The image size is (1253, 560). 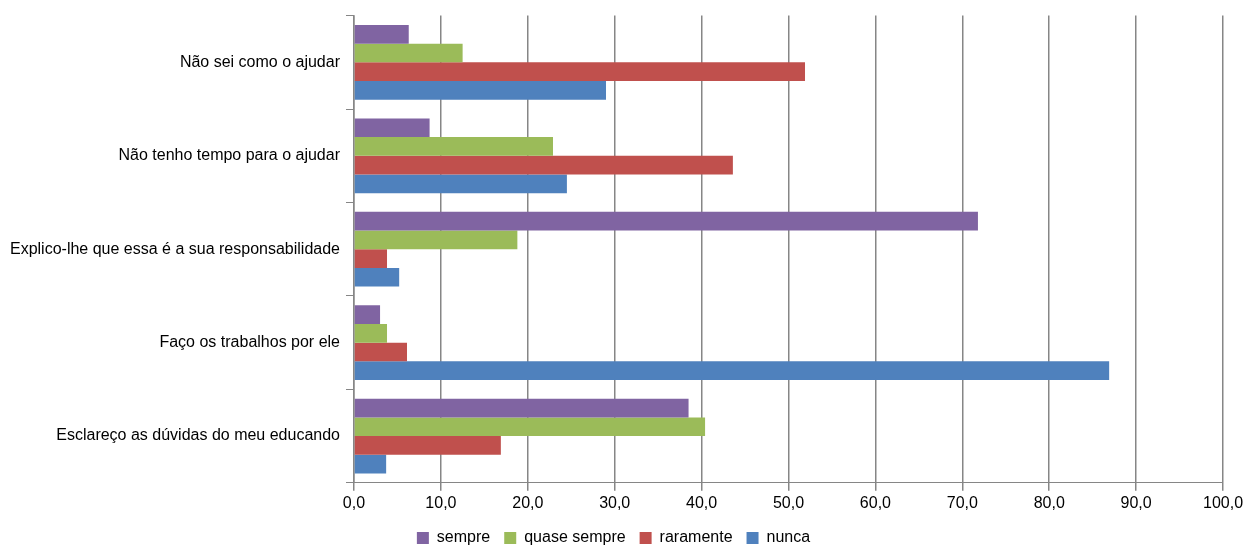 I want to click on y-tick-label: Não tenho tempo para o ajudar, so click(x=229, y=155).